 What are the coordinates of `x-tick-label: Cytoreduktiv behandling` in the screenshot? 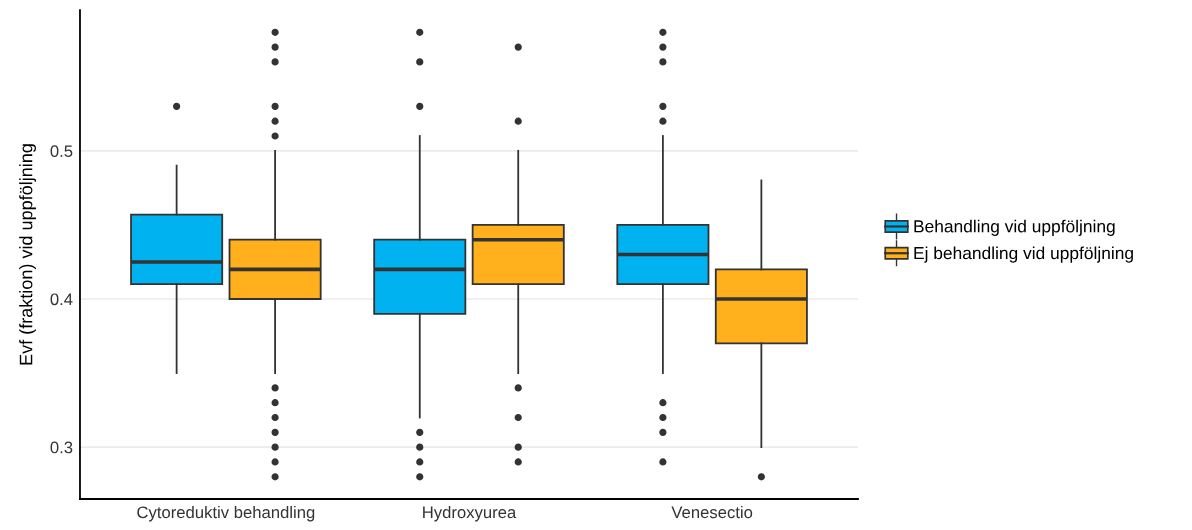 It's located at (226, 513).